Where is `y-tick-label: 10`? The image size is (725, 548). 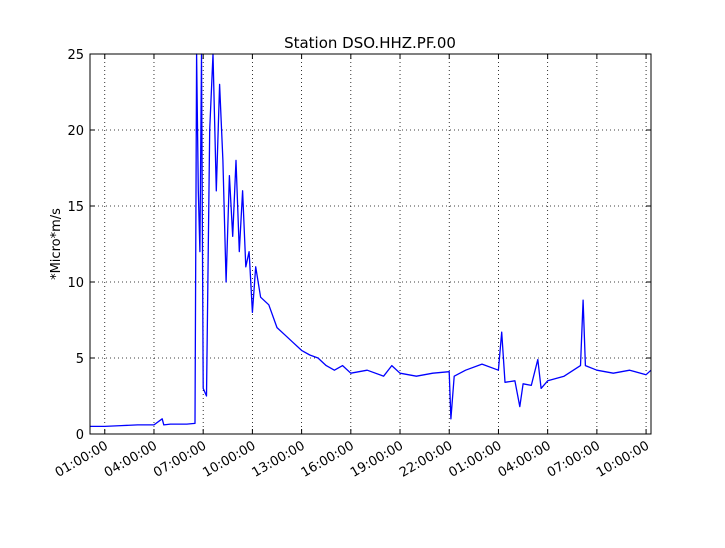
y-tick-label: 10 is located at coordinates (75, 283).